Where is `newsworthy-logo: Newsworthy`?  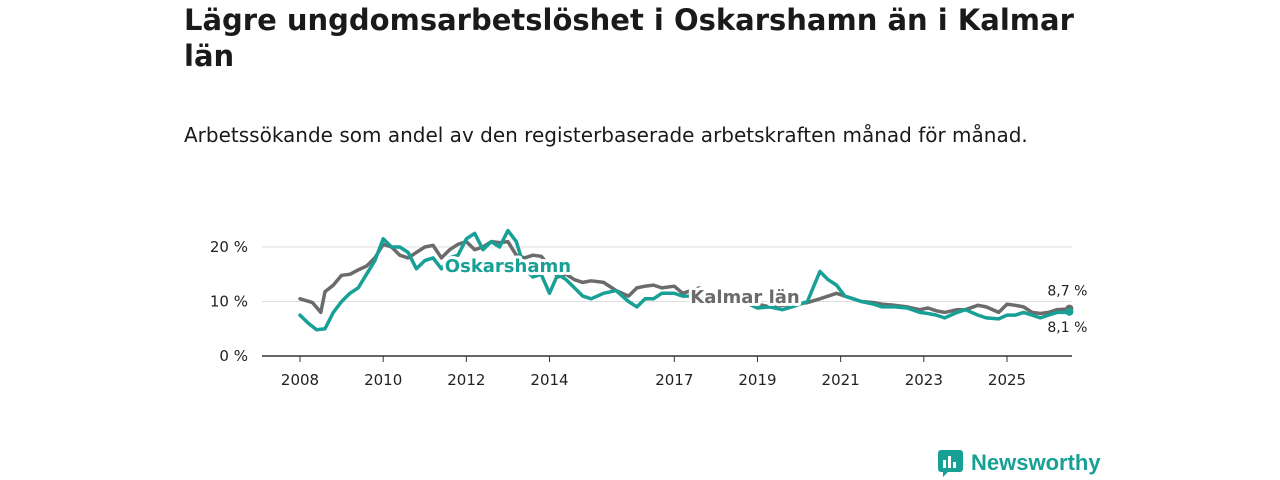 newsworthy-logo: Newsworthy is located at coordinates (1019, 463).